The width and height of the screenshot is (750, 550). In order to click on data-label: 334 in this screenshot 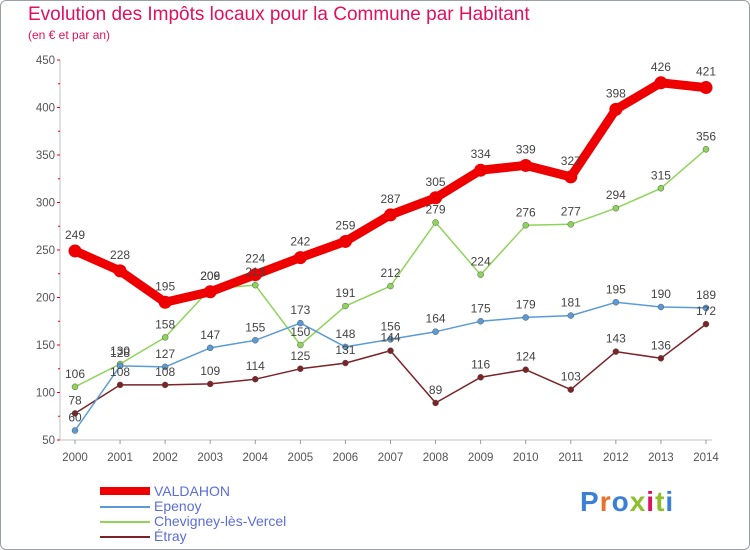, I will do `click(481, 154)`.